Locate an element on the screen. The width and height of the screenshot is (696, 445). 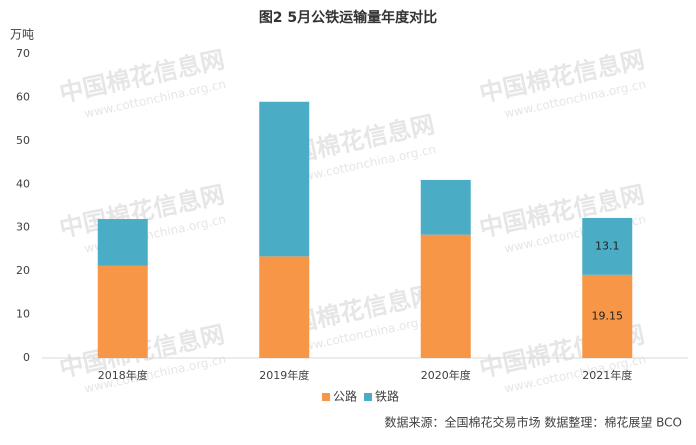
data-label: 13.1 is located at coordinates (607, 245).